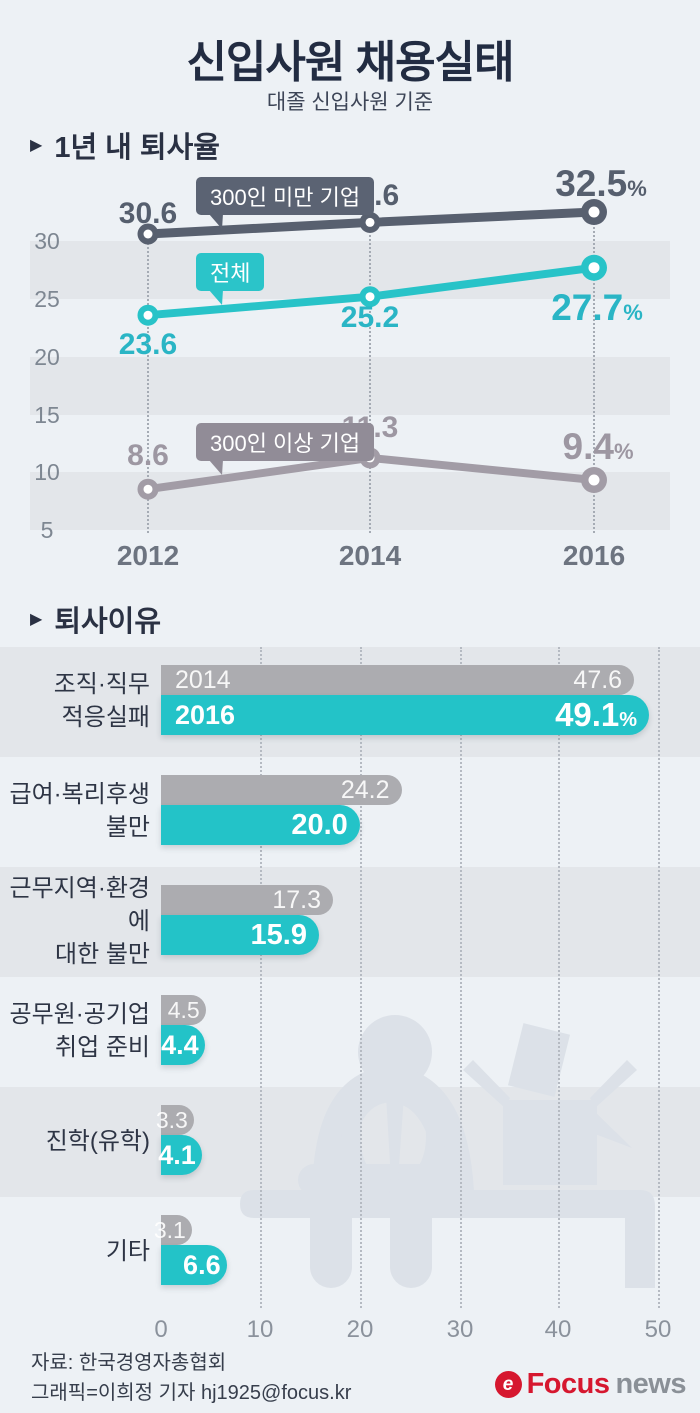 This screenshot has height=1413, width=700. I want to click on line-chart-canvas, so click(372, 349).